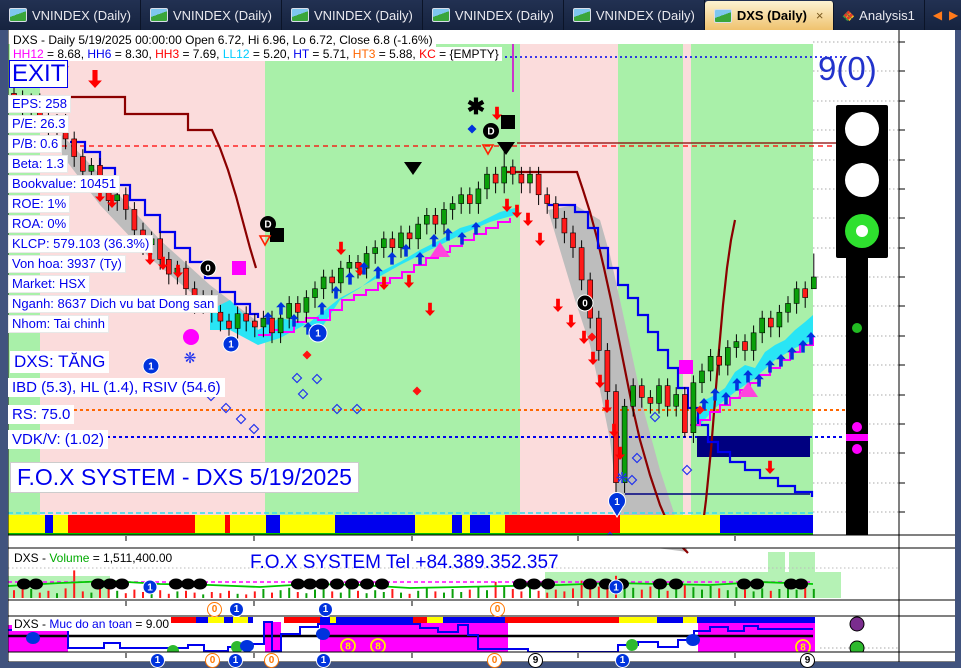 The image size is (961, 668). I want to click on traffic-light, so click(862, 323).